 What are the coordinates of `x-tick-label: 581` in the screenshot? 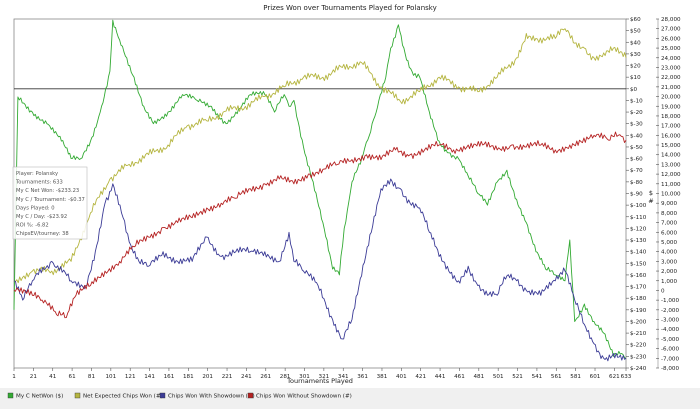 It's located at (575, 377).